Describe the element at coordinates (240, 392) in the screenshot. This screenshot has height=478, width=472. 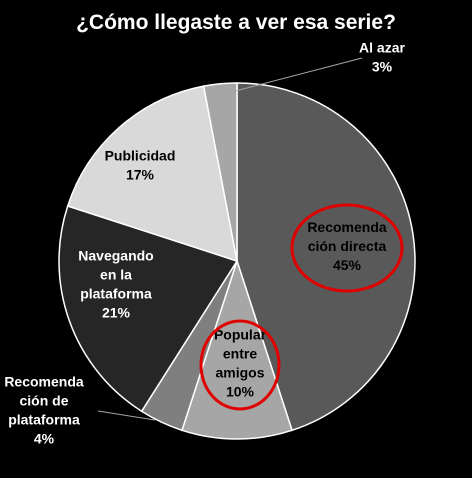
I see `slice-label-line: 10%` at that location.